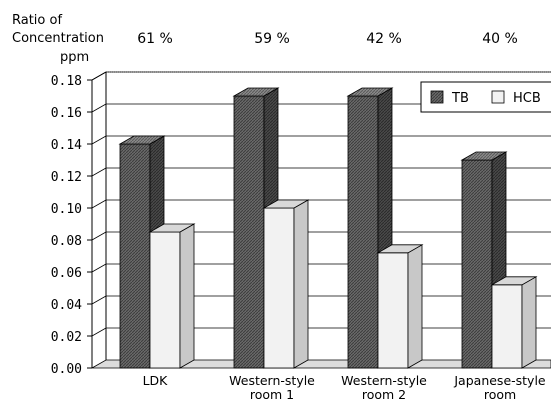  I want to click on y-tick-label: 0.12, so click(66, 177).